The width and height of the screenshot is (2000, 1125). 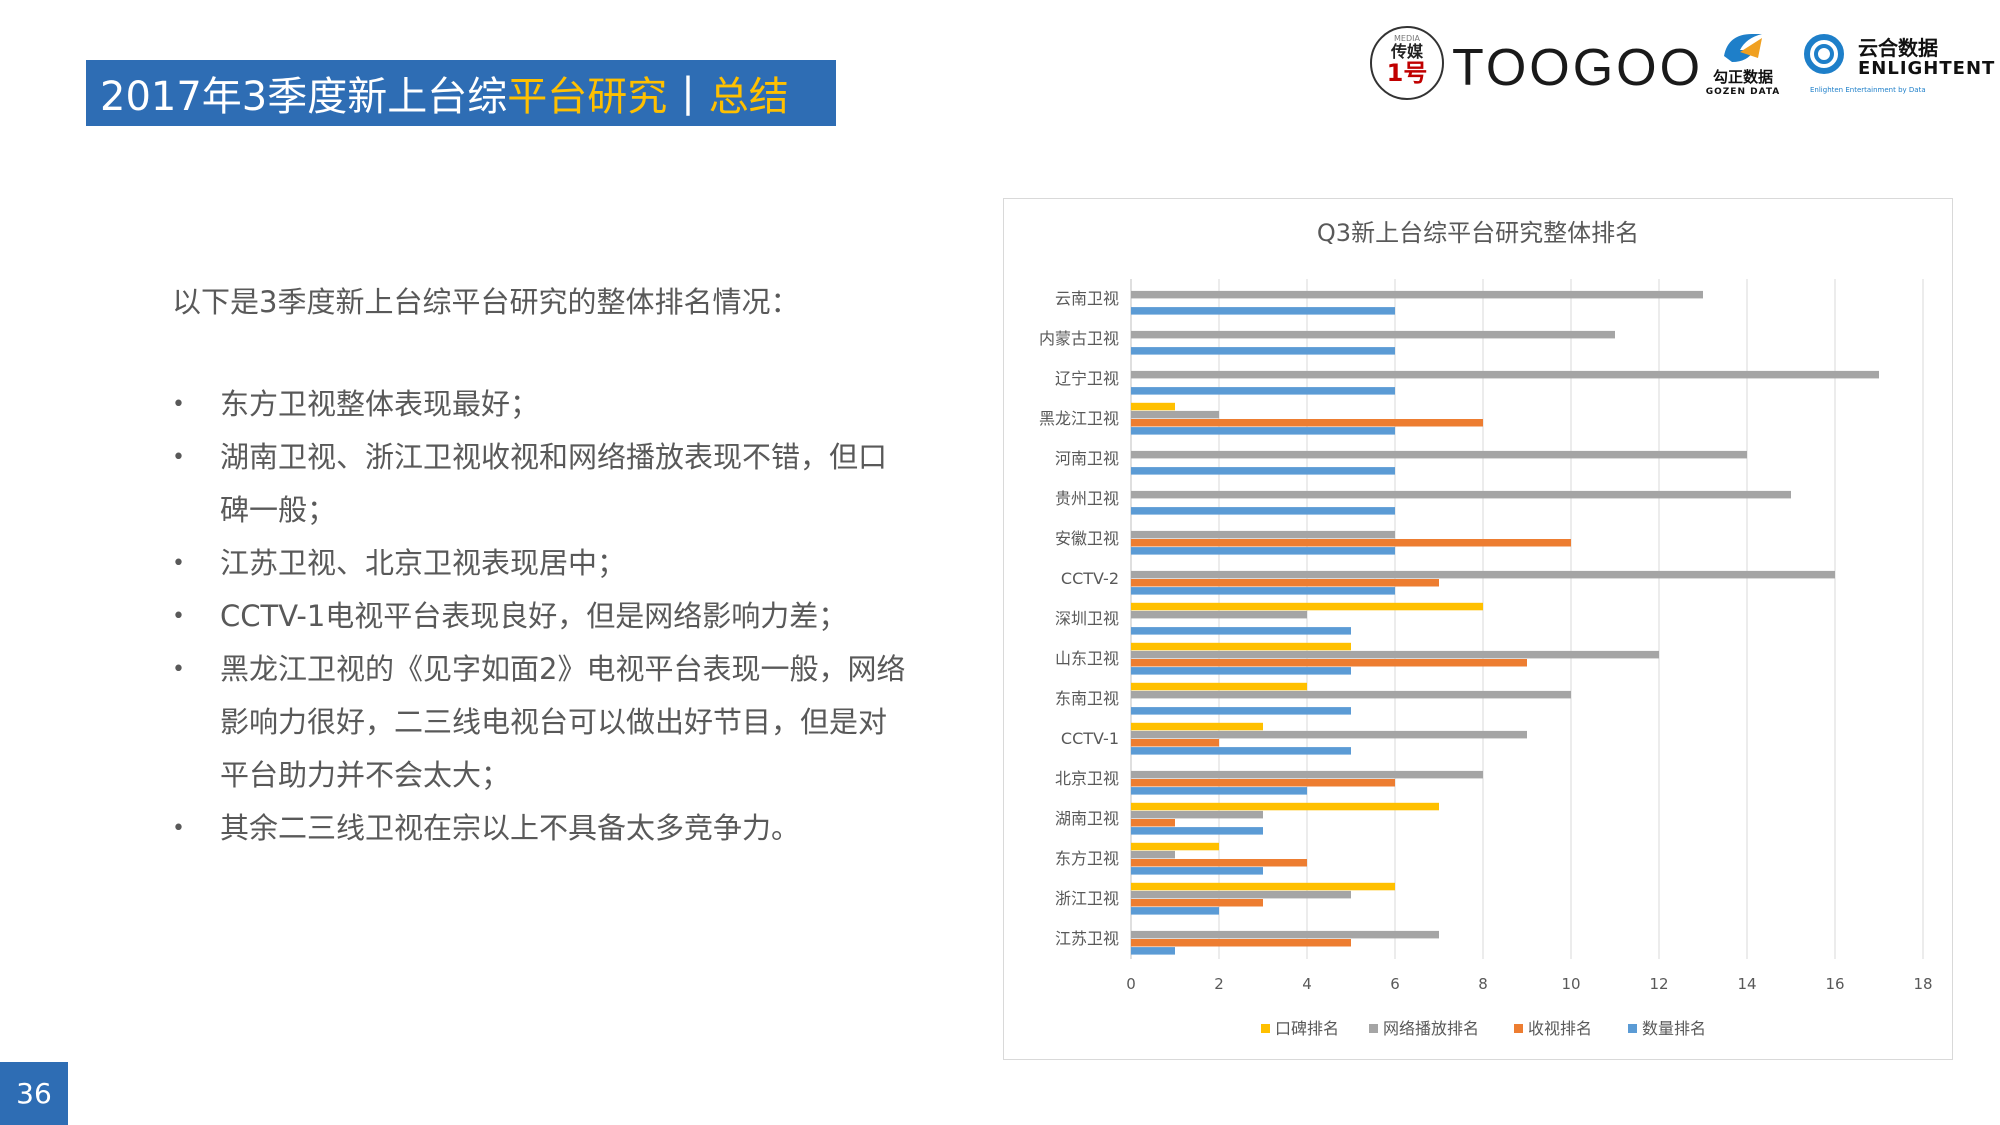 What do you see at coordinates (1674, 1028) in the screenshot?
I see `legend-label: 数量排名` at bounding box center [1674, 1028].